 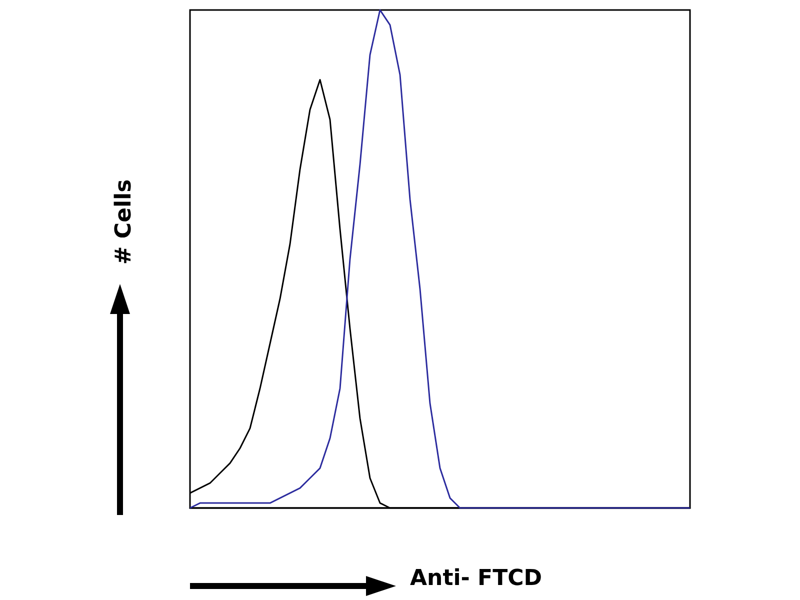 I want to click on x-axis-title: Anti- FTCD, so click(x=476, y=578).